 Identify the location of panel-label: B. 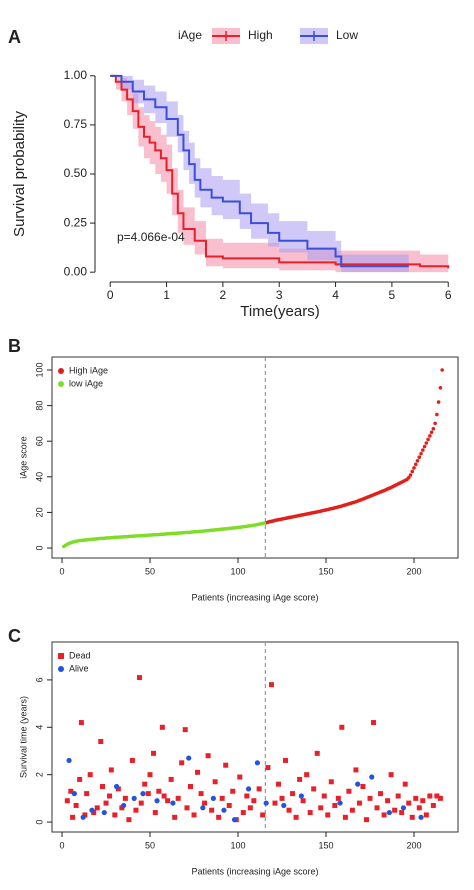
(14, 346).